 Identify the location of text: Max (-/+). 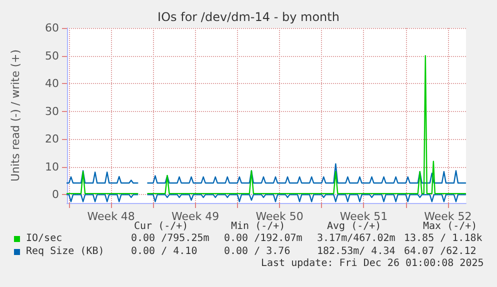
(450, 227).